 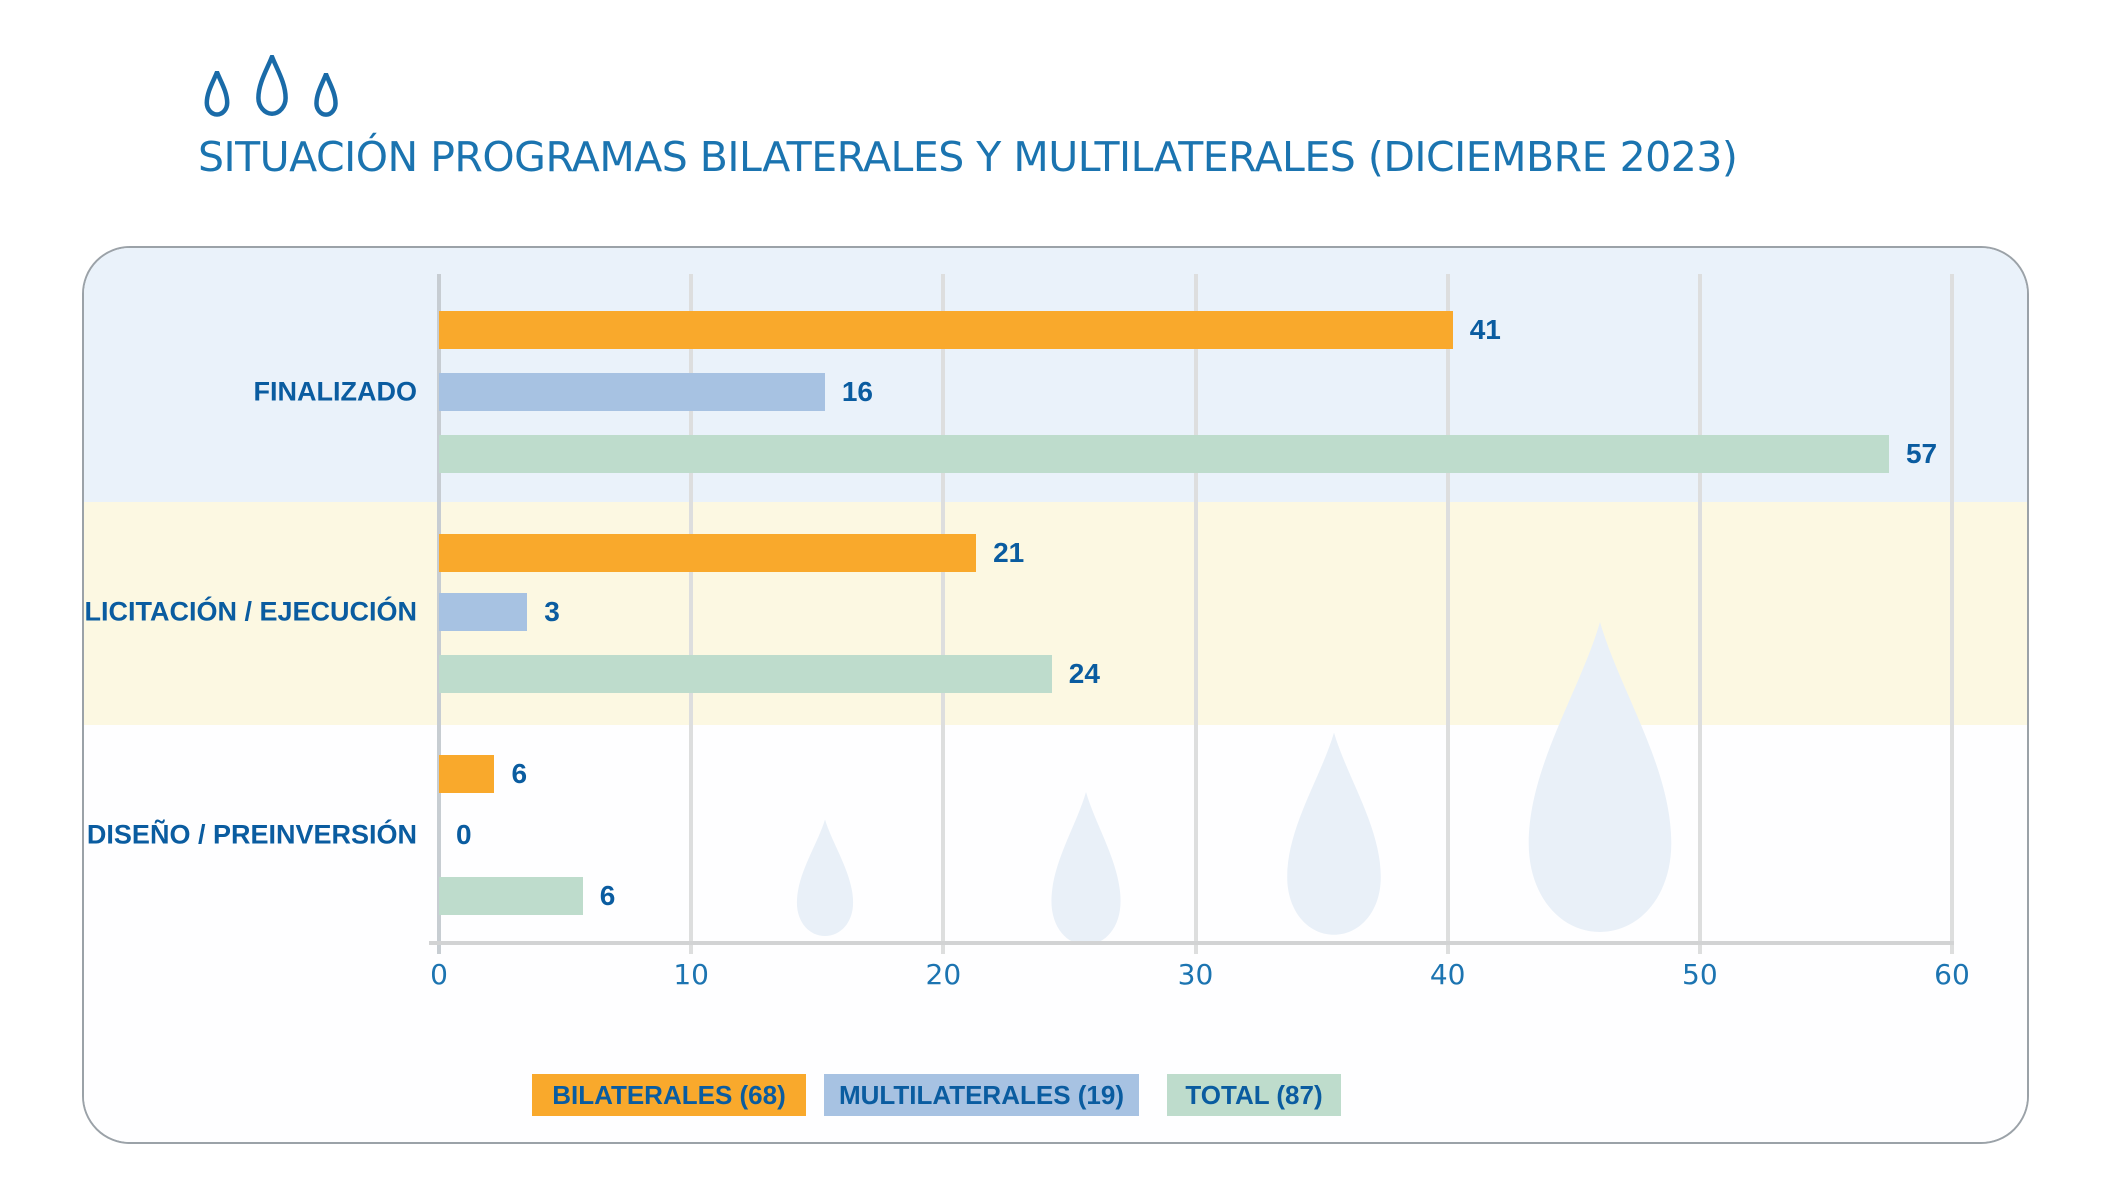 I want to click on x-tick-label: 30, so click(x=1195, y=974).